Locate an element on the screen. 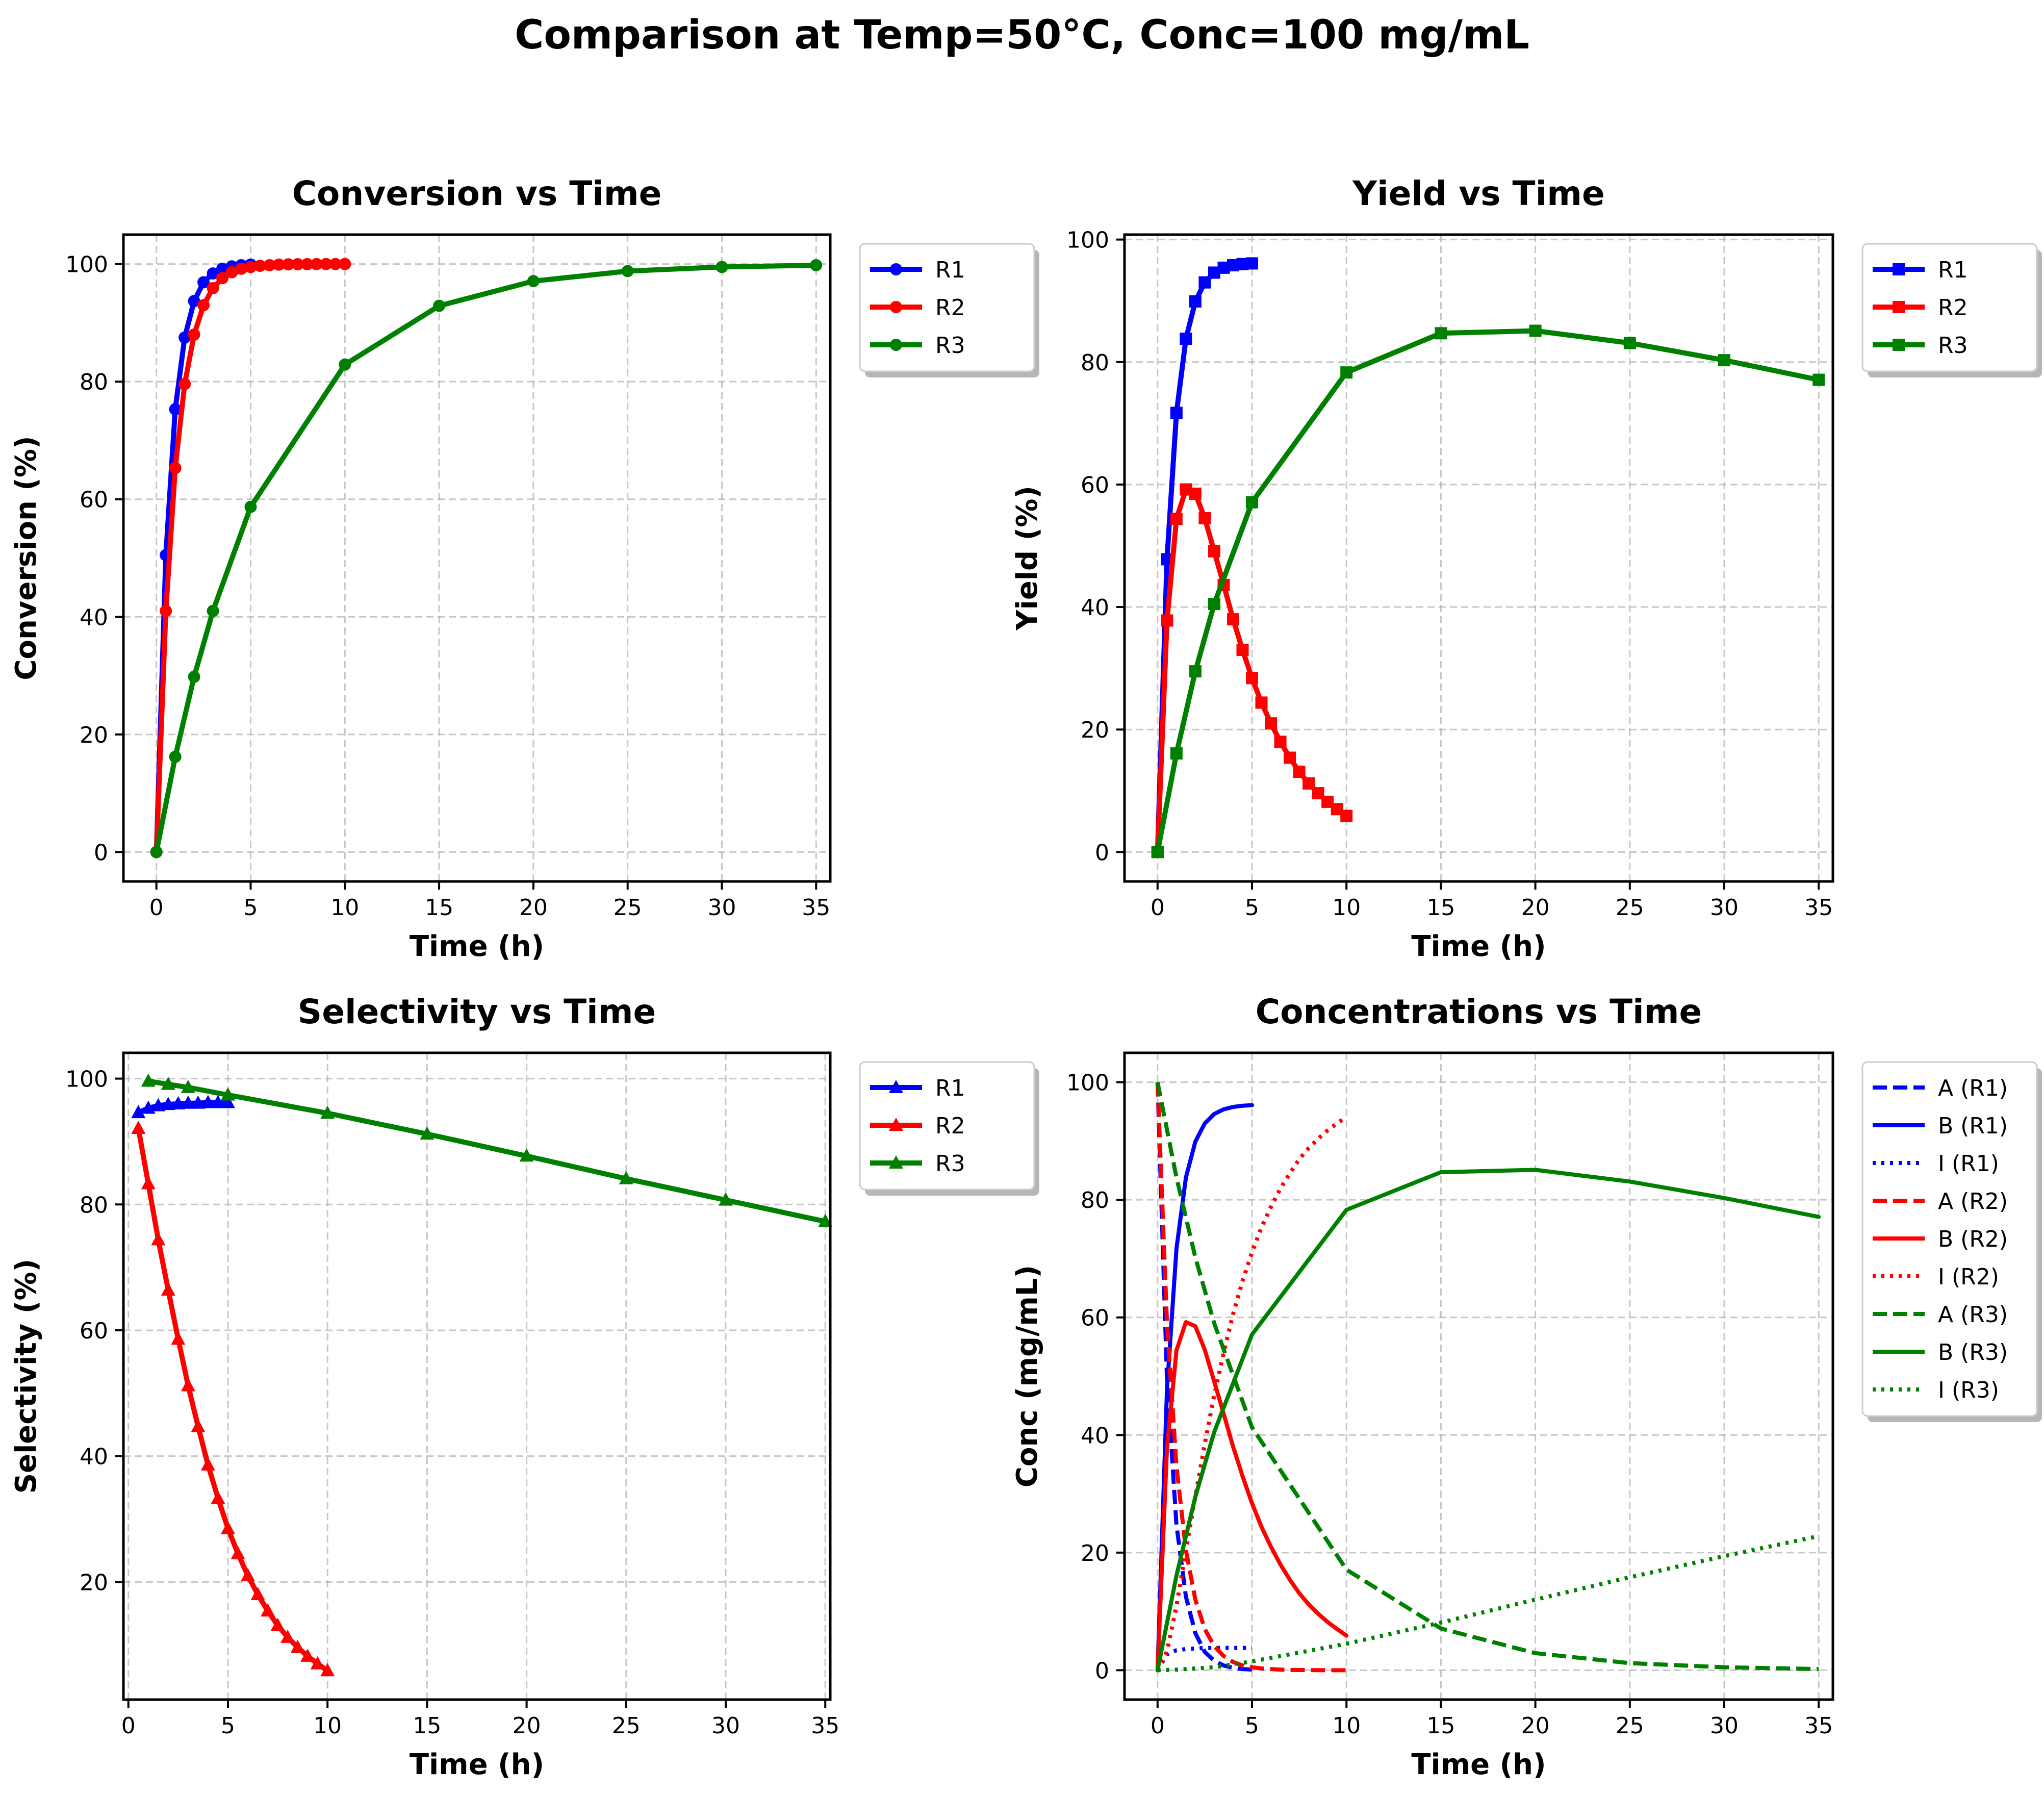  series-line-b-r2 is located at coordinates (1252, 1497).